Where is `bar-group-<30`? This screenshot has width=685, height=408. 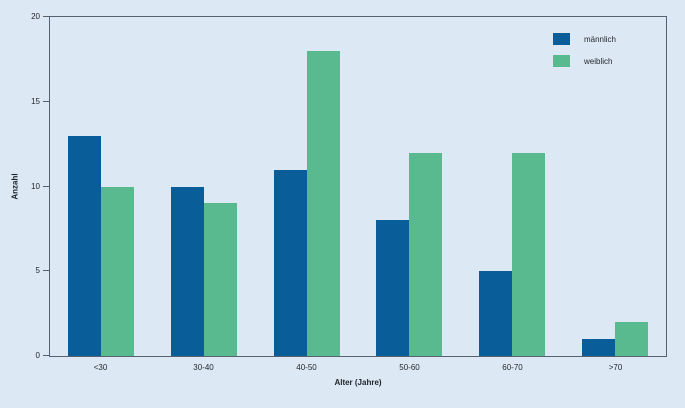
bar-group-<30 is located at coordinates (101, 186).